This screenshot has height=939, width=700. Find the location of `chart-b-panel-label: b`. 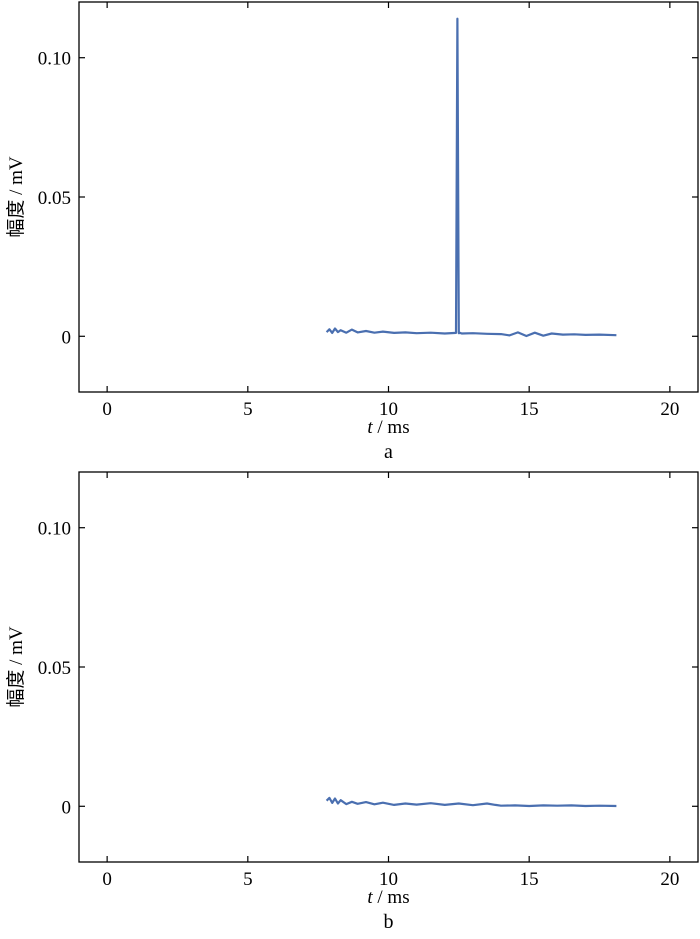

chart-b-panel-label: b is located at coordinates (389, 922).